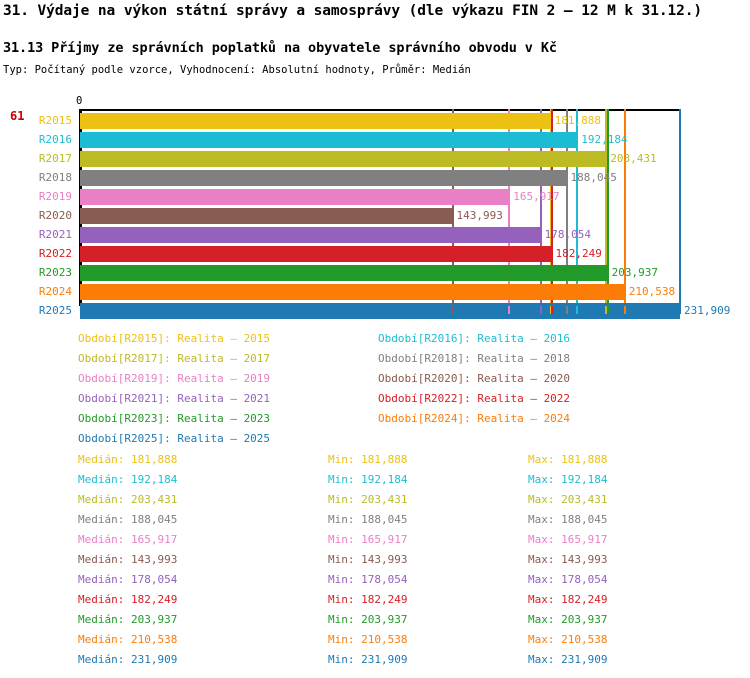 Image resolution: width=750 pixels, height=678 pixels. What do you see at coordinates (128, 639) in the screenshot?
I see `stat-median: Medián: 210,538` at bounding box center [128, 639].